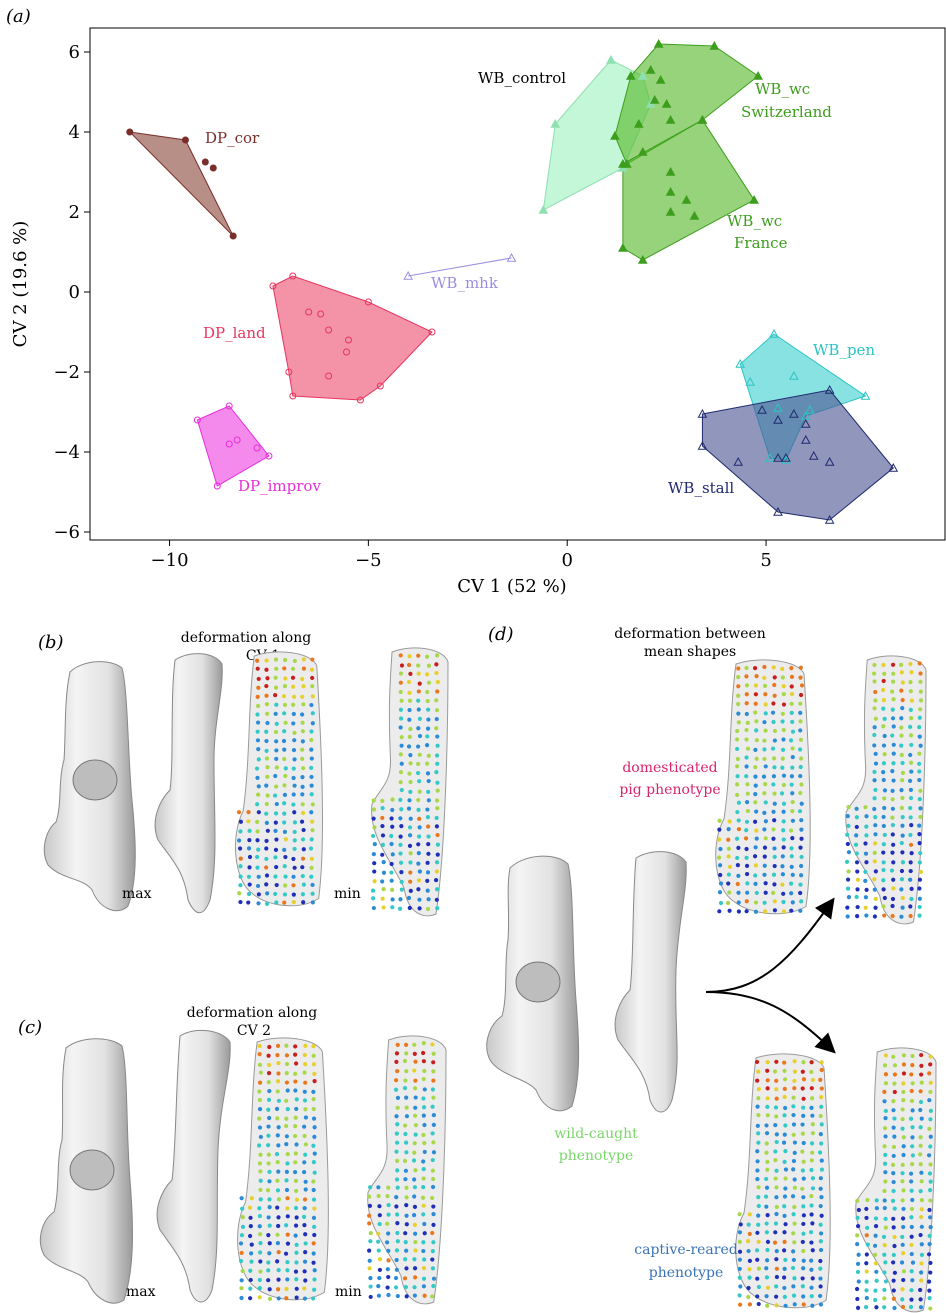 The width and height of the screenshot is (946, 1313). Describe the element at coordinates (654, 99) in the screenshot. I see `point-wb-wc-switzerland` at that location.